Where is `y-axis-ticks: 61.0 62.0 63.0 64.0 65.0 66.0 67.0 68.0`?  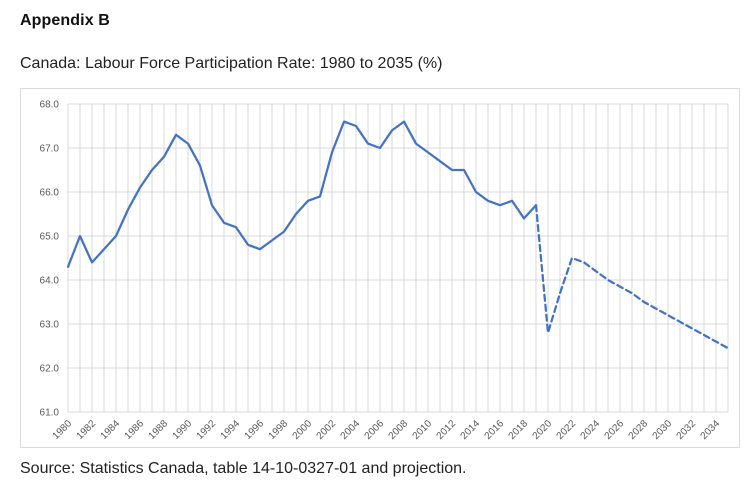
y-axis-ticks: 61.0 62.0 63.0 64.0 65.0 66.0 67.0 68.0 is located at coordinates (50, 259).